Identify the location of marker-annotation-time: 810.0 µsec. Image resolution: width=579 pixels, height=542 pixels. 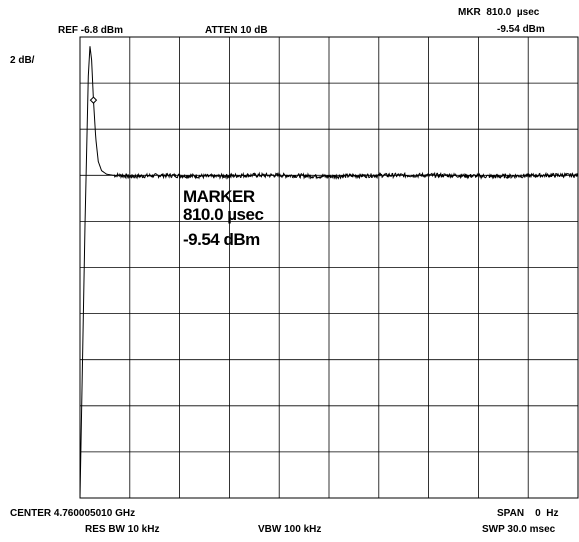
(223, 214).